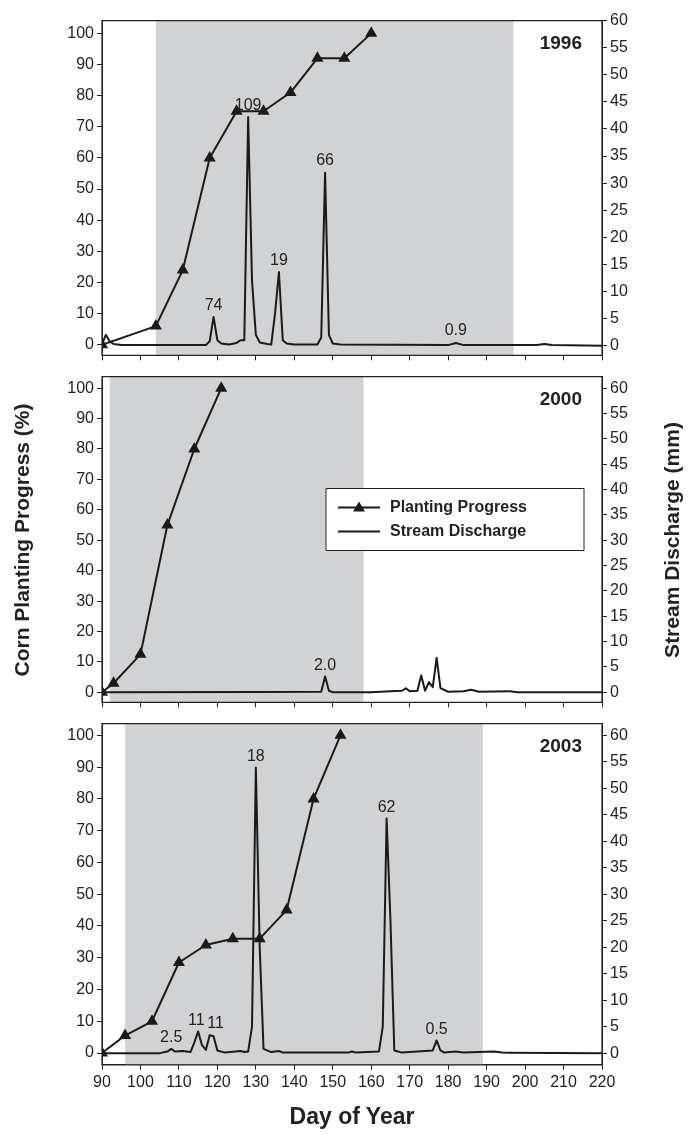 The width and height of the screenshot is (694, 1140). What do you see at coordinates (525, 1081) in the screenshot?
I see `x-tick-label: 200` at bounding box center [525, 1081].